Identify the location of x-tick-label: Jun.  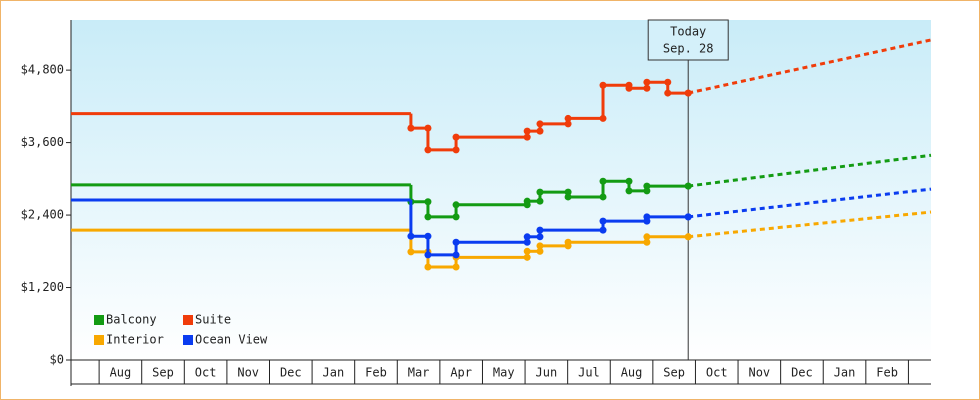
(547, 373).